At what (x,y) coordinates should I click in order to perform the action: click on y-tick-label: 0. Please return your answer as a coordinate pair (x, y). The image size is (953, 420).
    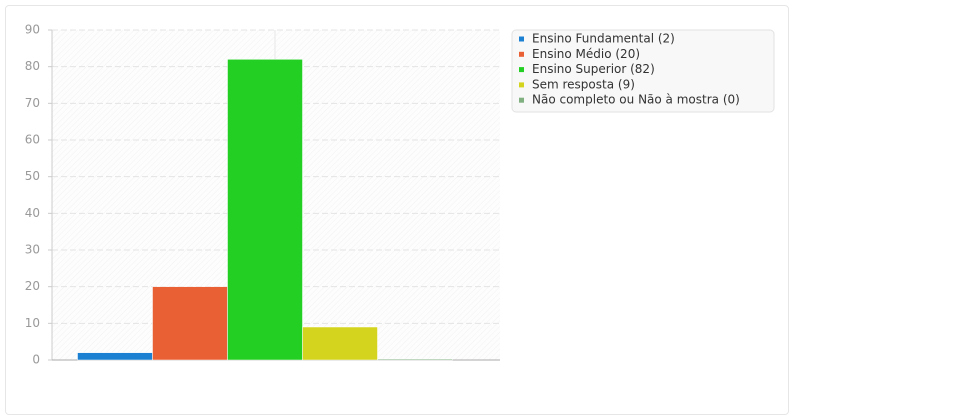
    Looking at the image, I should click on (36, 360).